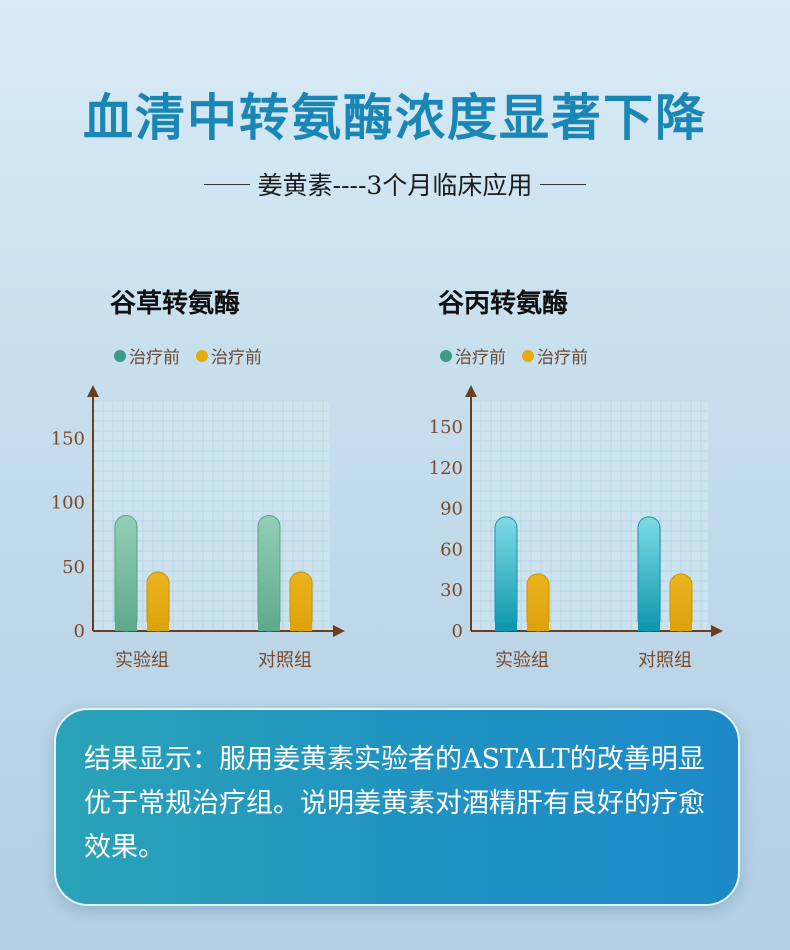 The width and height of the screenshot is (790, 950). Describe the element at coordinates (451, 590) in the screenshot. I see `y-tick-label: 30` at that location.